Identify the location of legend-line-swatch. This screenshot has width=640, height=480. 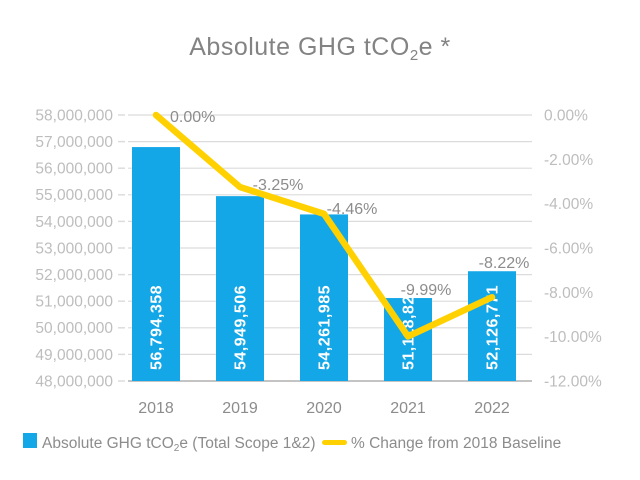
(334, 442).